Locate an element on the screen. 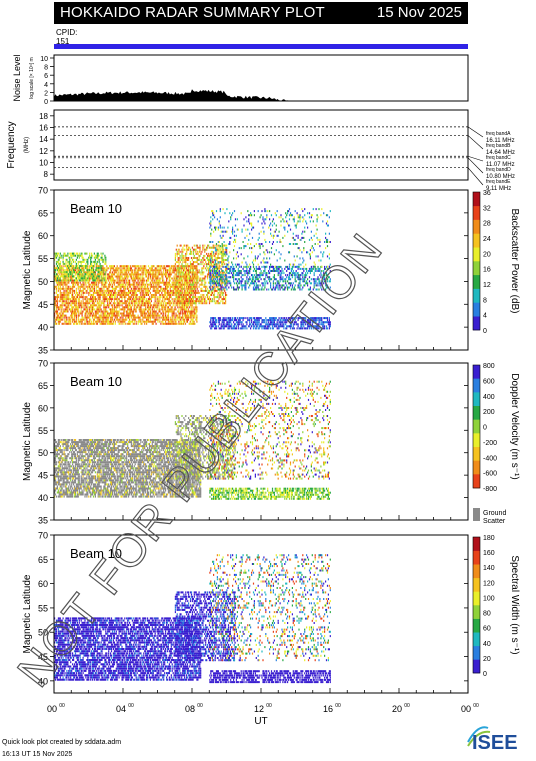 This screenshot has height=761, width=536. freq-ytick-label: 14 is located at coordinates (43, 139).